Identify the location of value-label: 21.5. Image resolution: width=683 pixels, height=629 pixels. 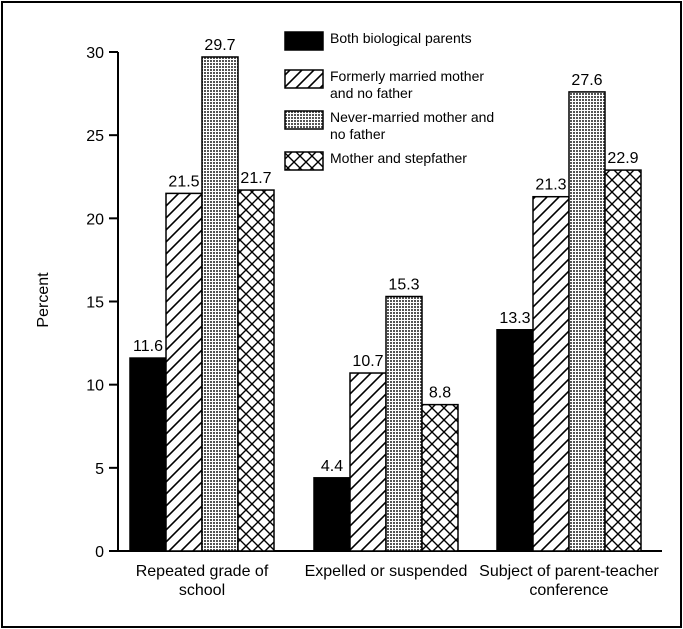
(183, 181).